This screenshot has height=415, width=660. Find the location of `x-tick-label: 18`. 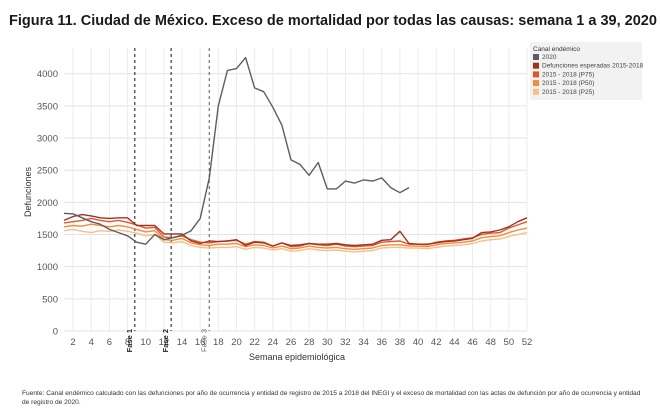

x-tick-label: 18 is located at coordinates (218, 342).